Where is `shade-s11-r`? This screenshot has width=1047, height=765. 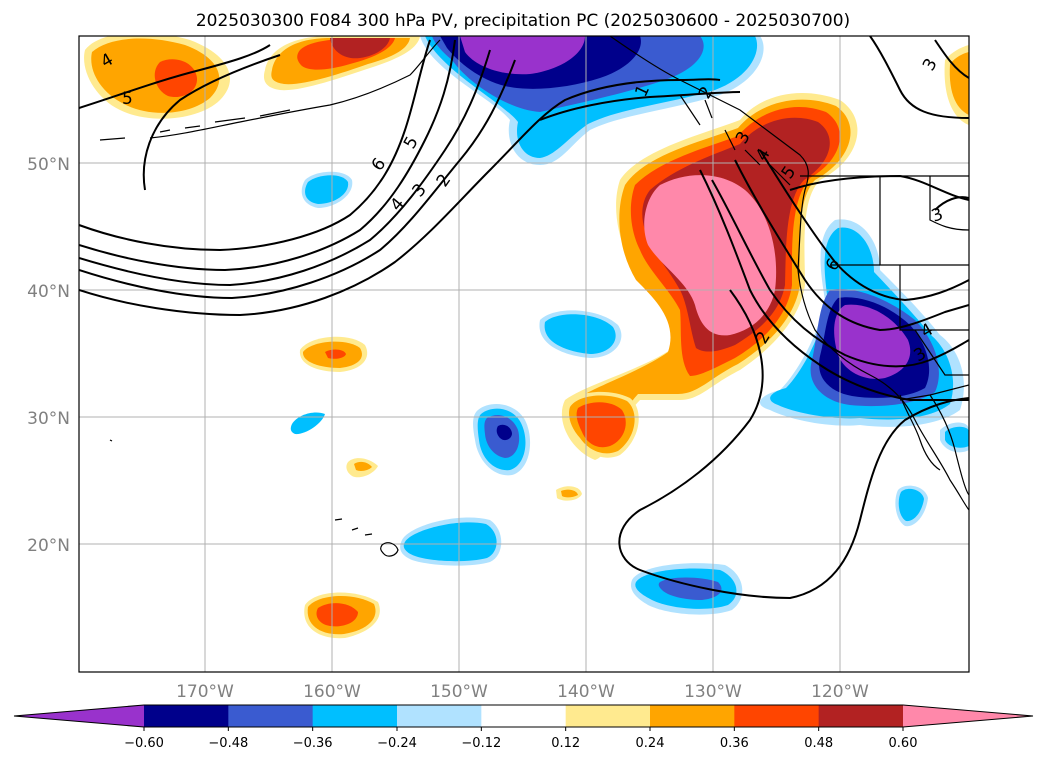
shade-s11-r is located at coordinates (337, 615).